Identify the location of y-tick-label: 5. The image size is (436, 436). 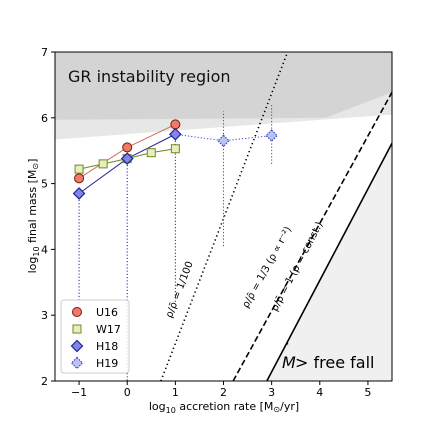
(44, 184).